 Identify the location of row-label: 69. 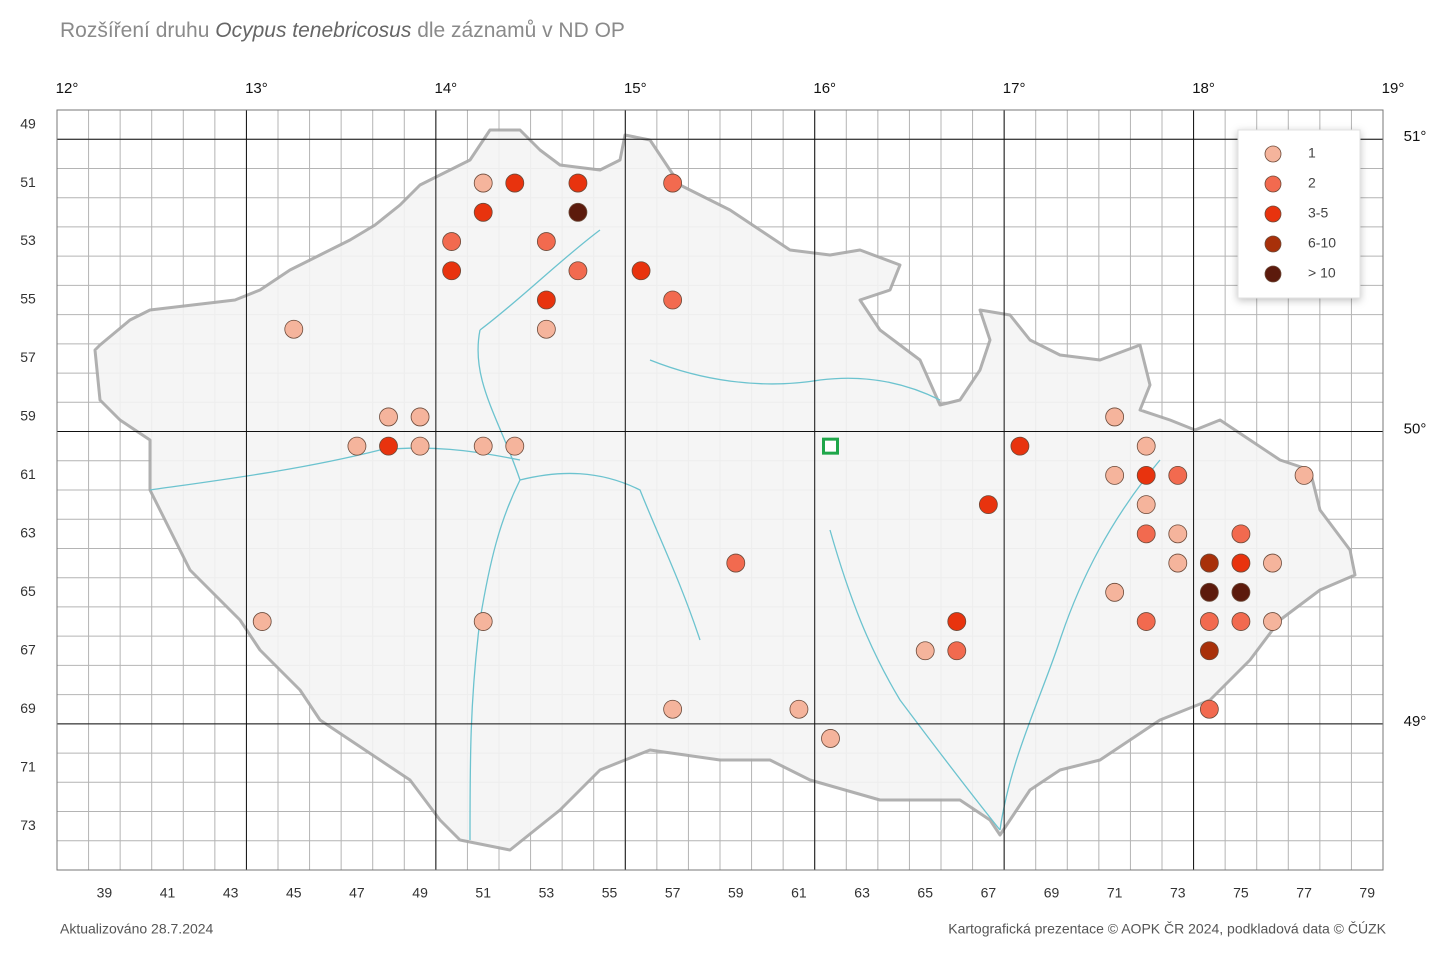
(28, 708).